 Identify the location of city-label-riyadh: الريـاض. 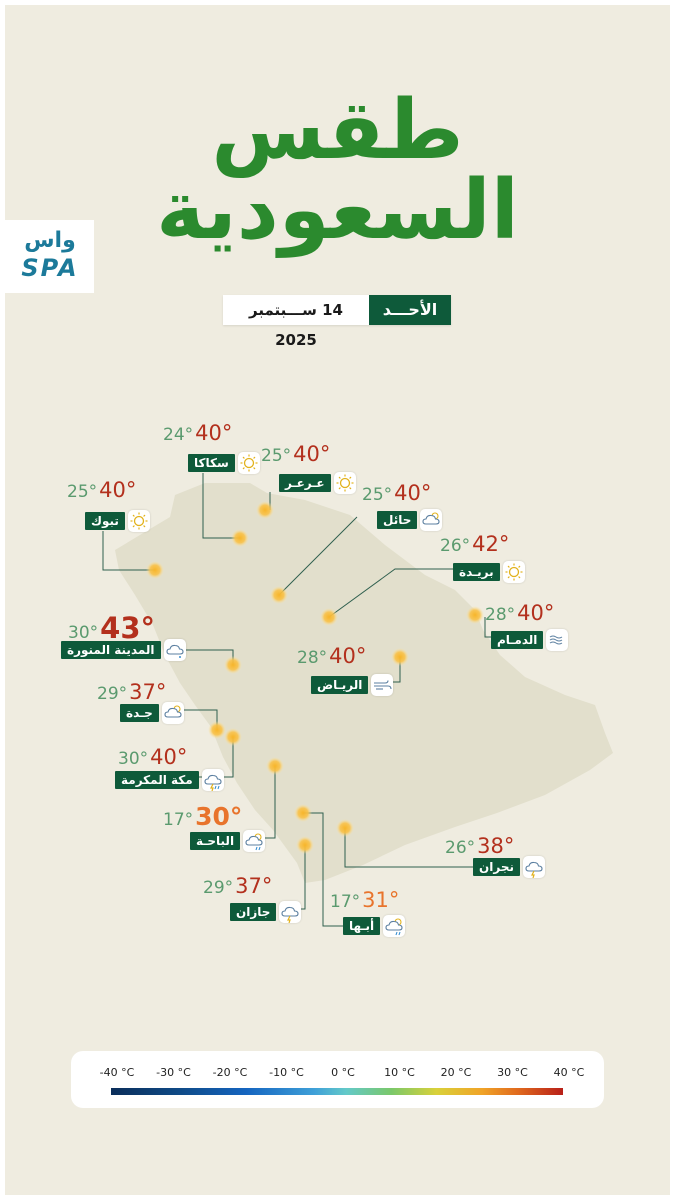
(340, 685).